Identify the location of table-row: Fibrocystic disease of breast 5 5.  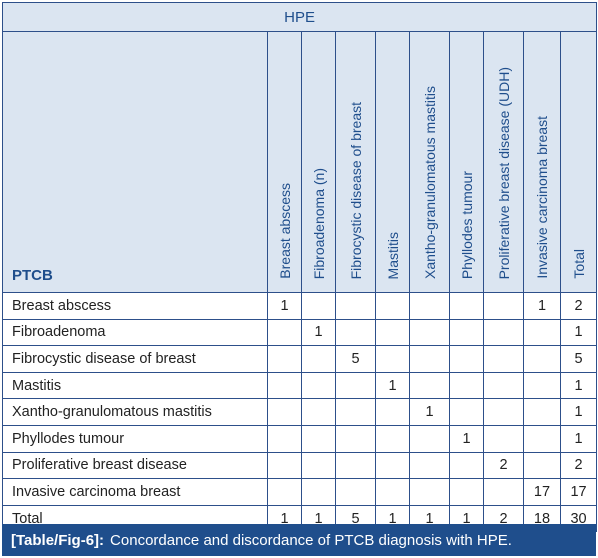
(300, 359).